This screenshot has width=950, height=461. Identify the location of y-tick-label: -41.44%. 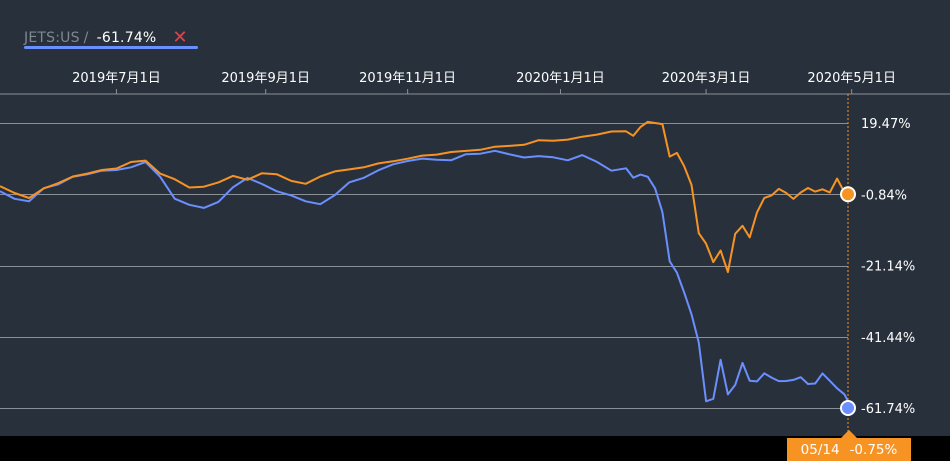
(888, 338).